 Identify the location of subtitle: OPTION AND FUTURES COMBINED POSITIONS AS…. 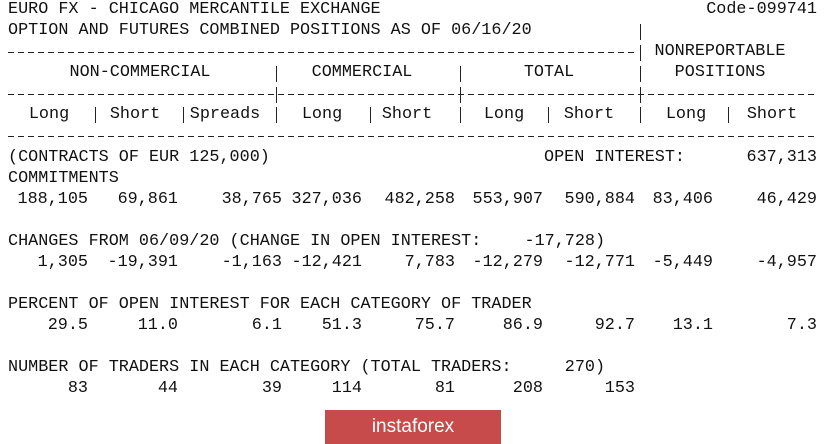
(270, 30).